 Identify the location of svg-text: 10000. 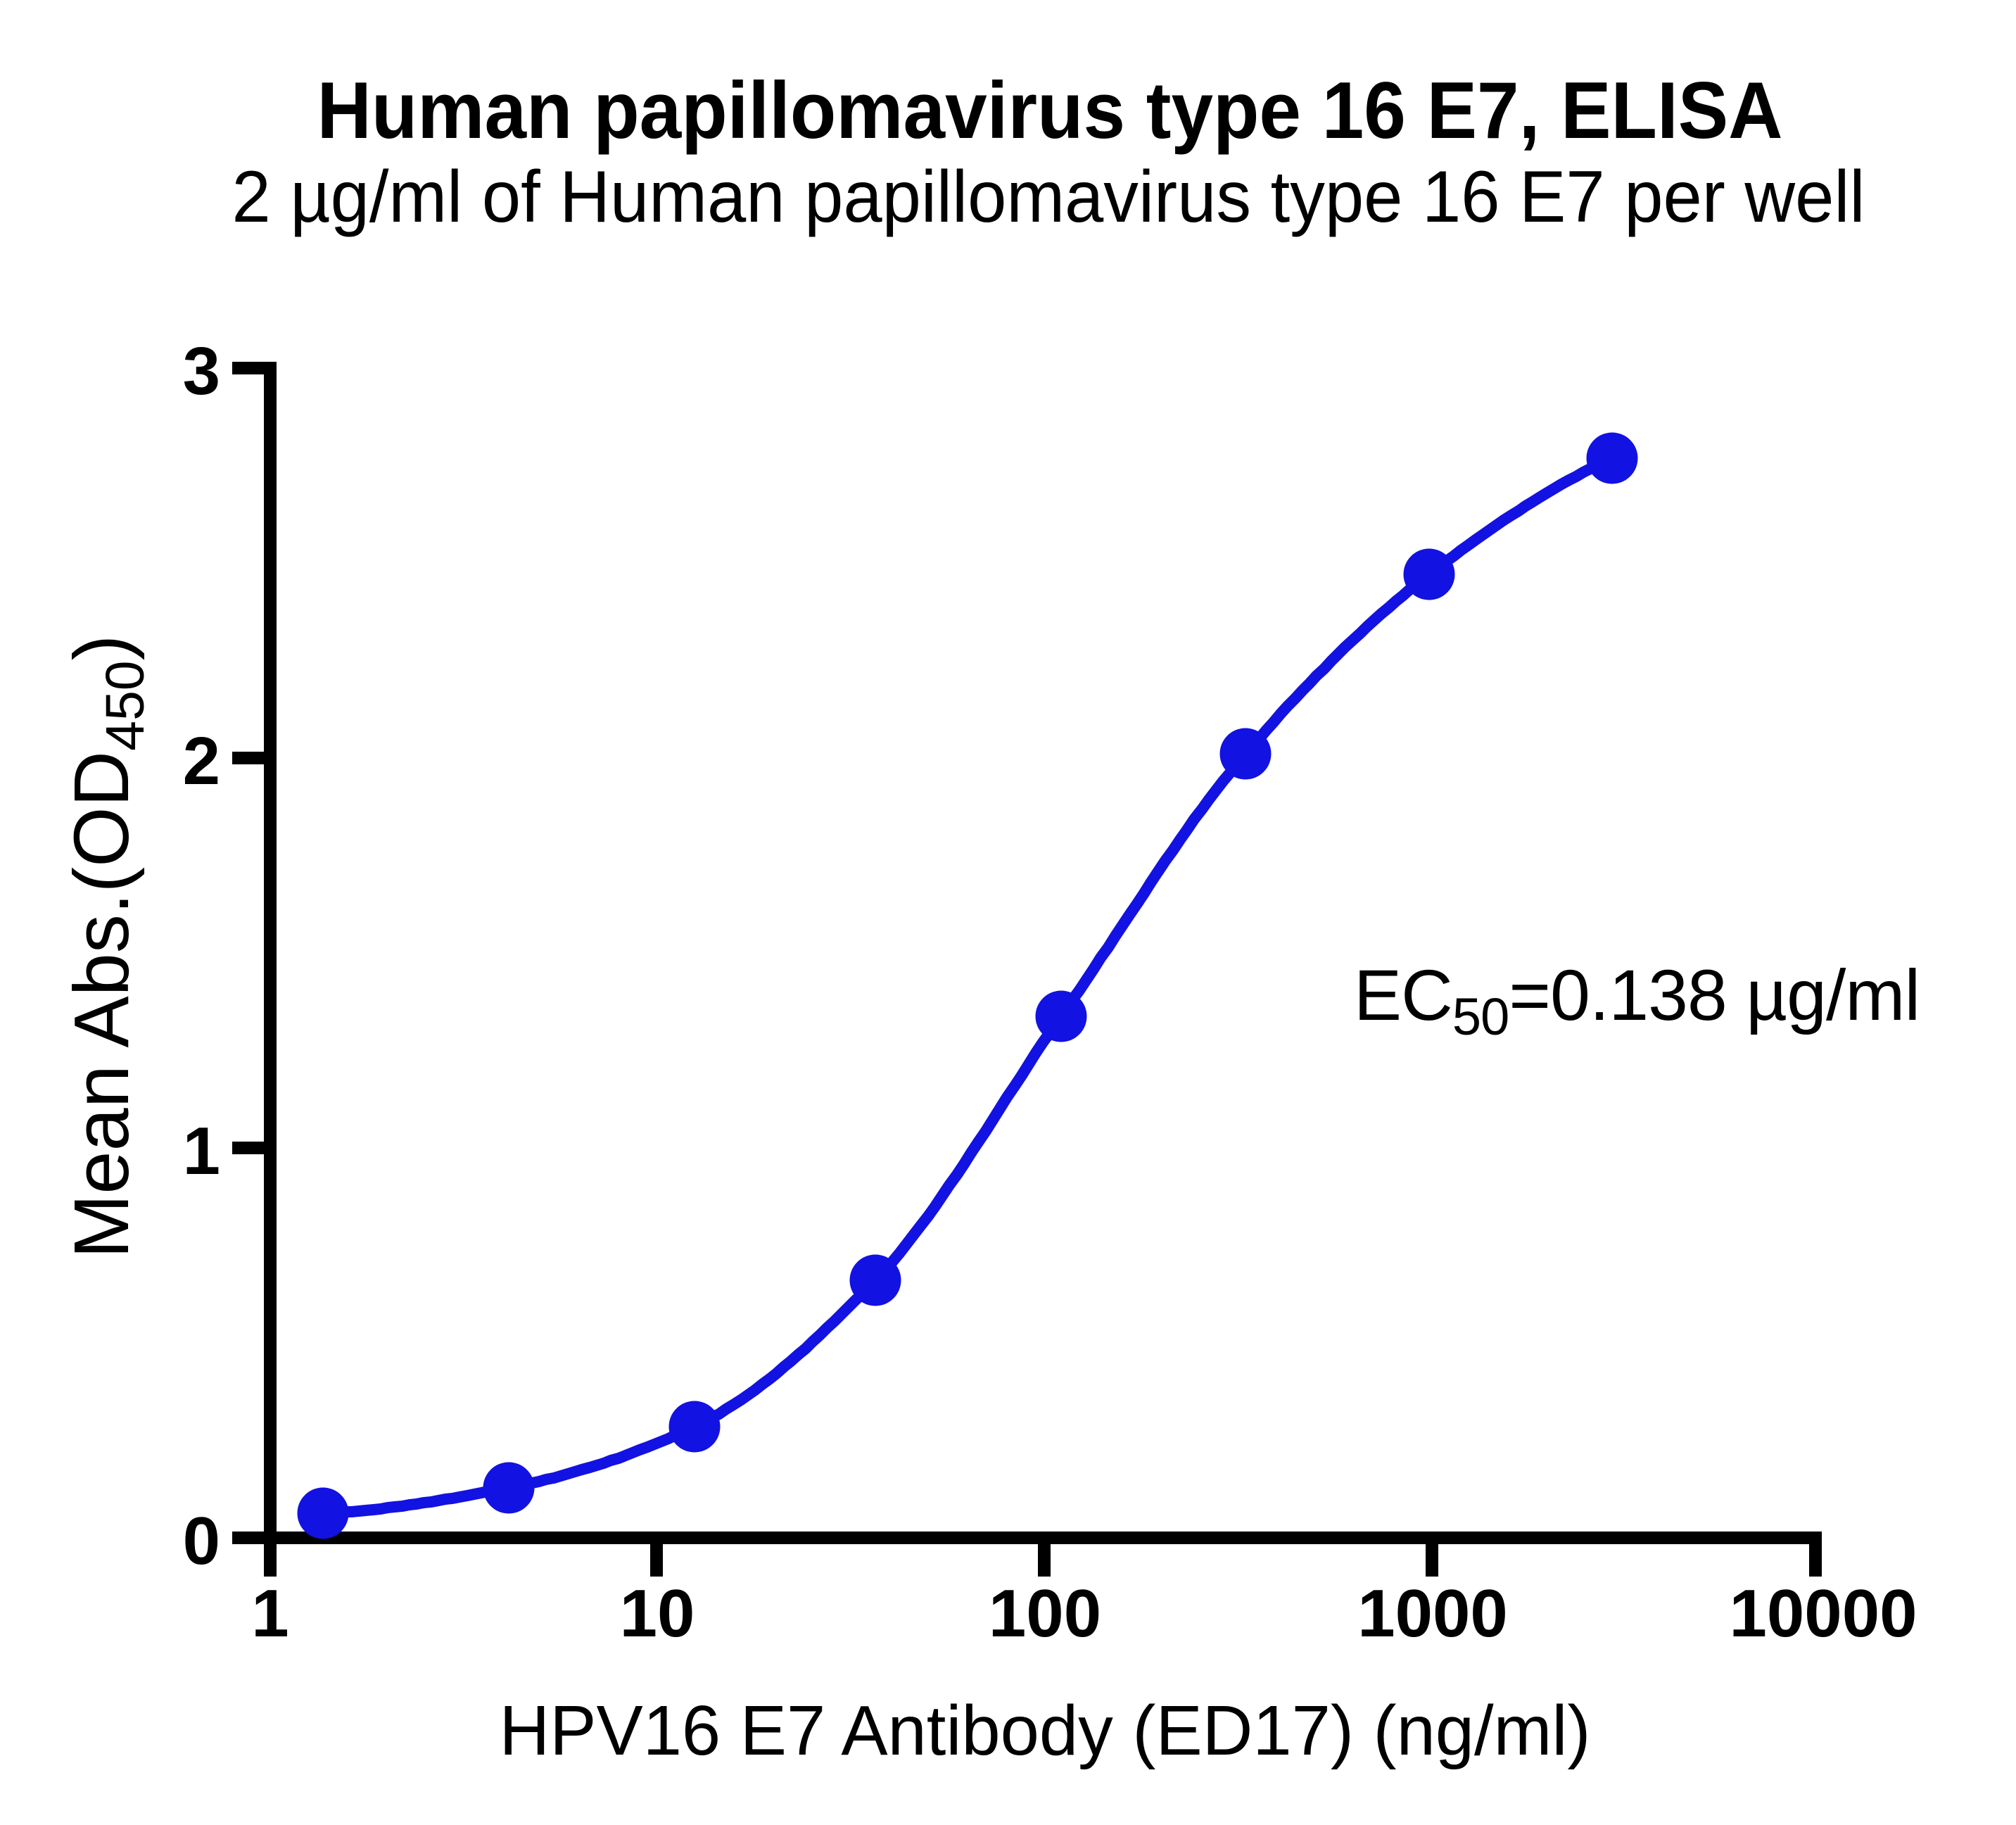
(1823, 1613).